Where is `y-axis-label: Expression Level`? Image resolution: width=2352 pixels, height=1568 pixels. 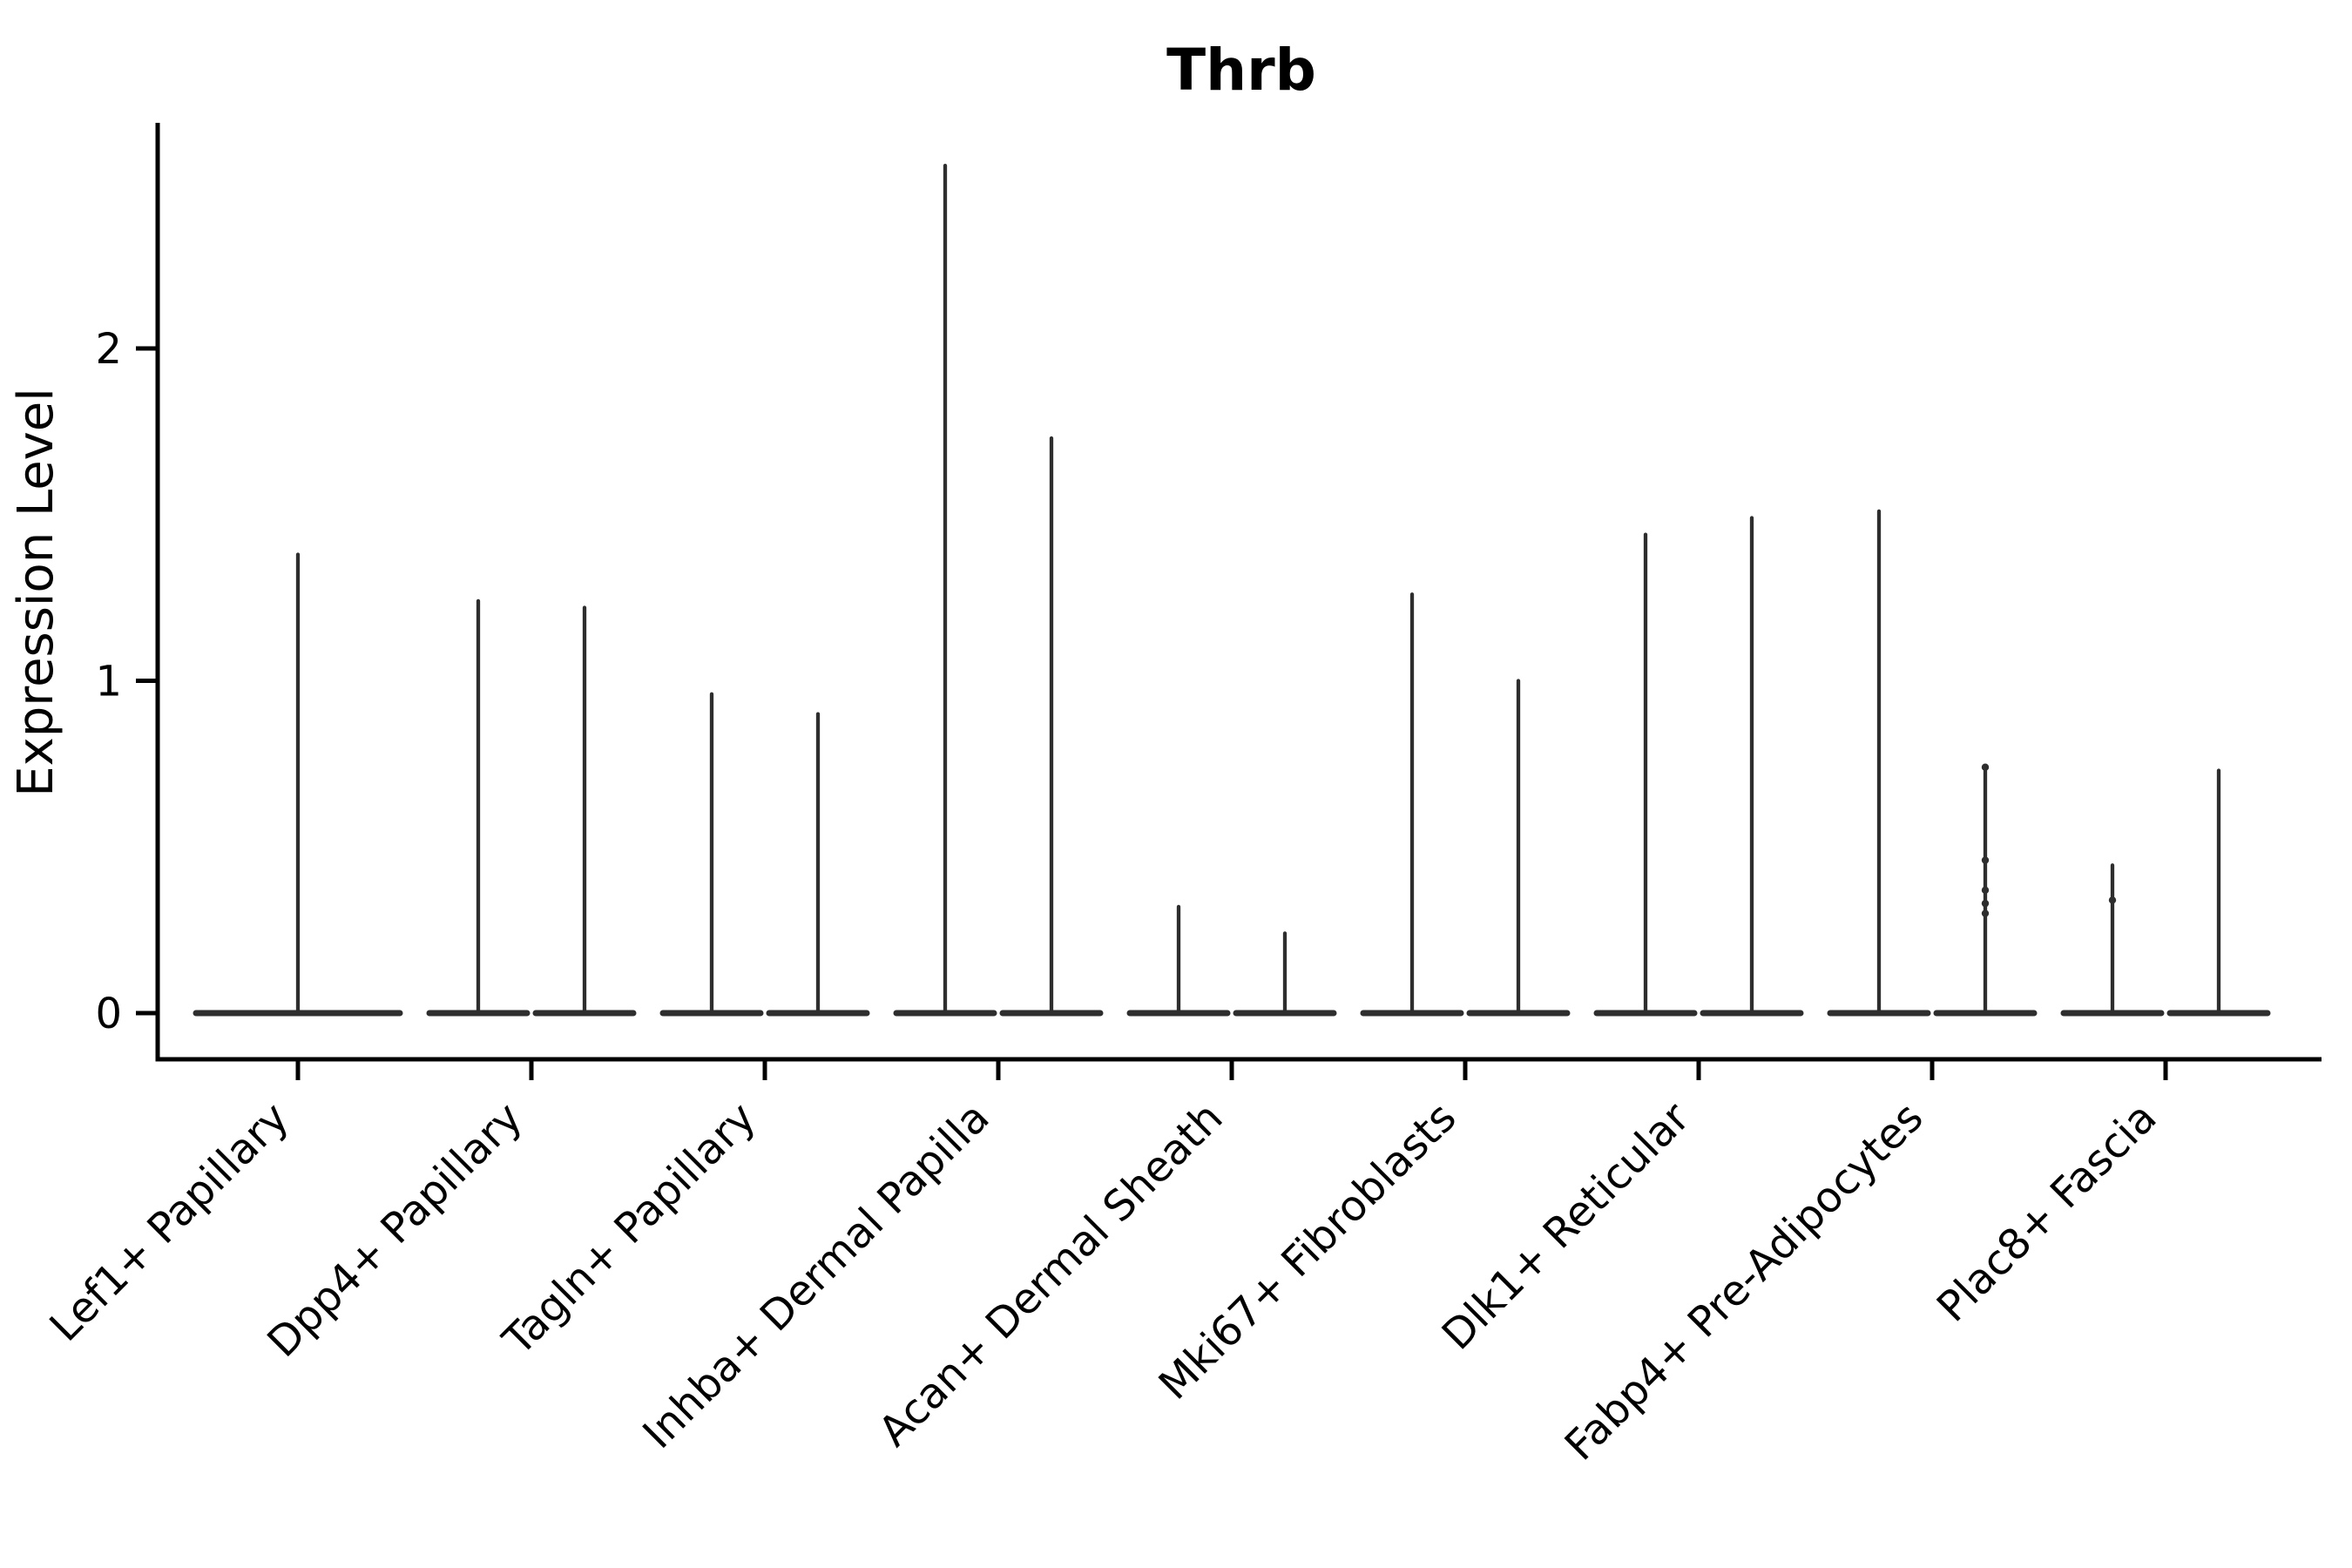
y-axis-label: Expression Level is located at coordinates (36, 592).